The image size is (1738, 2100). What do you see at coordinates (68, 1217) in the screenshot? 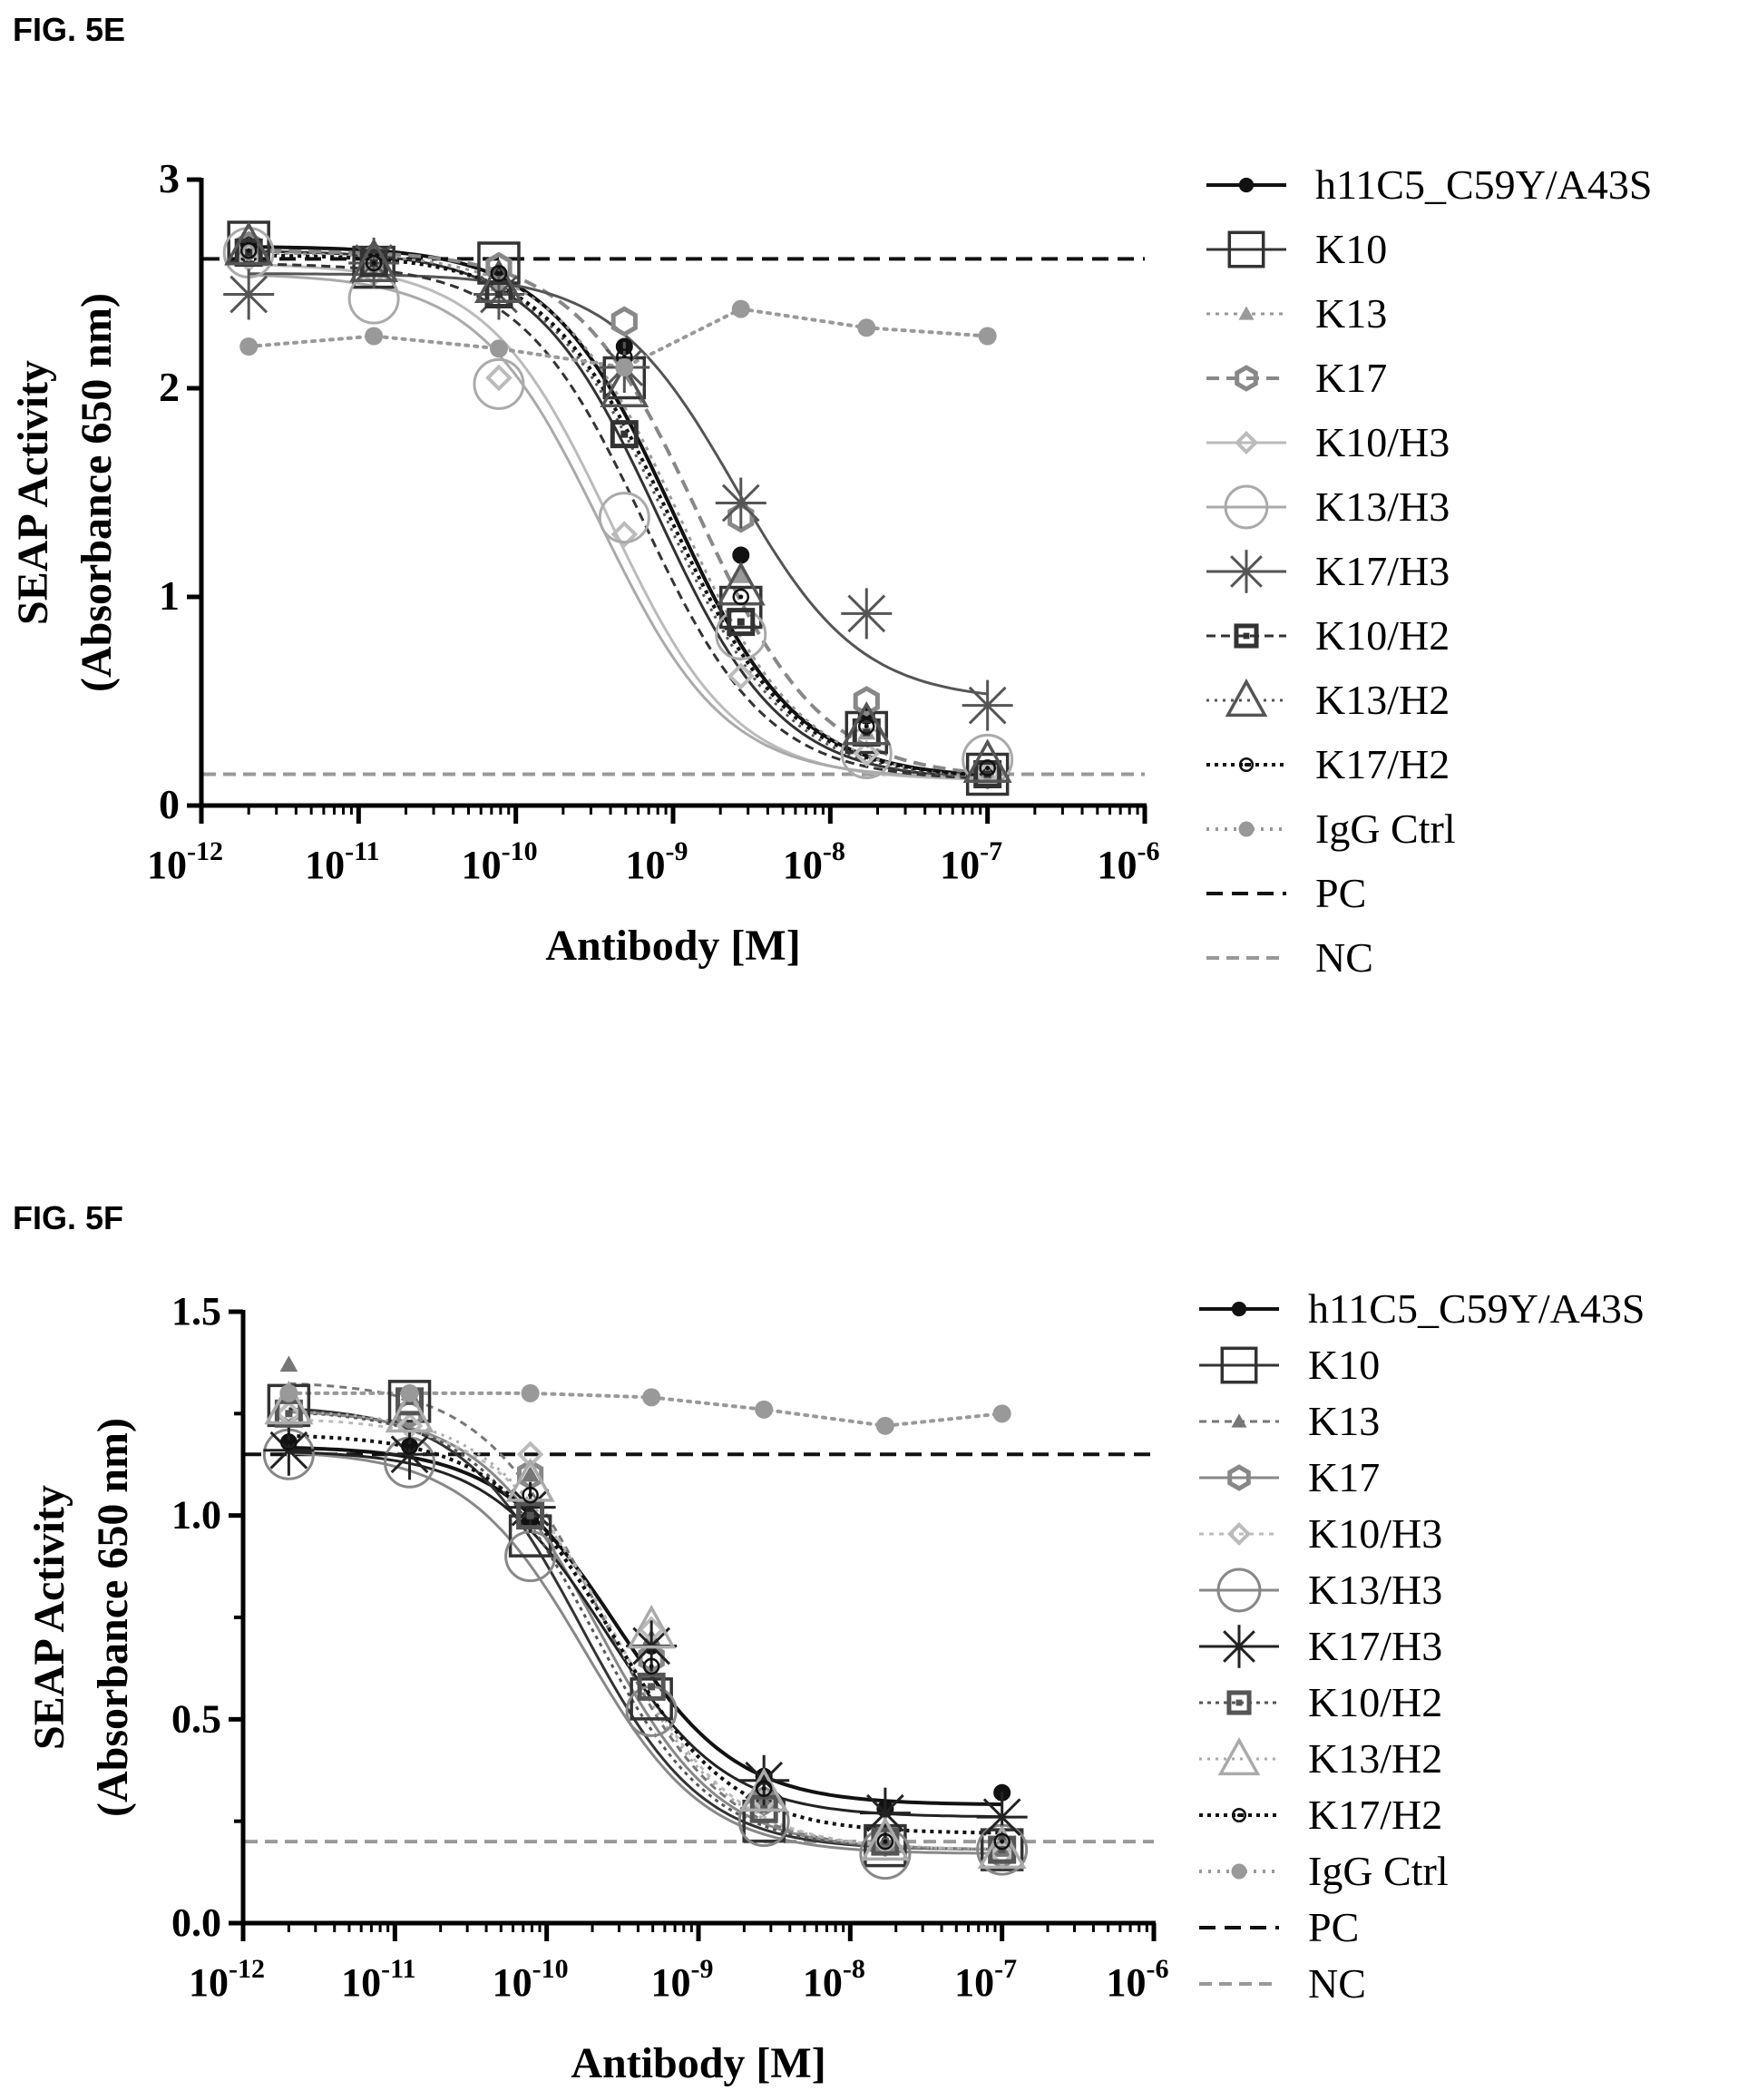
I see `figure-label-5f: FIG. 5F` at bounding box center [68, 1217].